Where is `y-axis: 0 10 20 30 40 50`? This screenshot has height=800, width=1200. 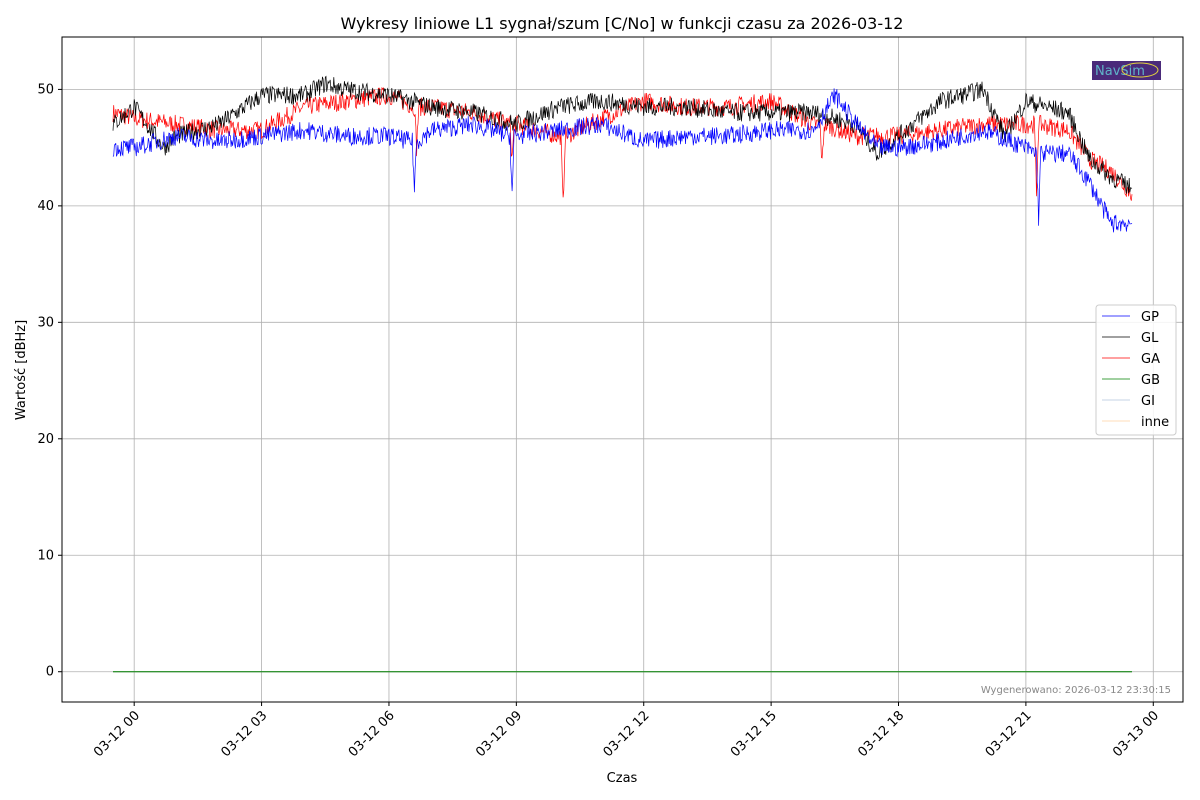
y-axis: 0 10 20 30 40 50 is located at coordinates (49, 381).